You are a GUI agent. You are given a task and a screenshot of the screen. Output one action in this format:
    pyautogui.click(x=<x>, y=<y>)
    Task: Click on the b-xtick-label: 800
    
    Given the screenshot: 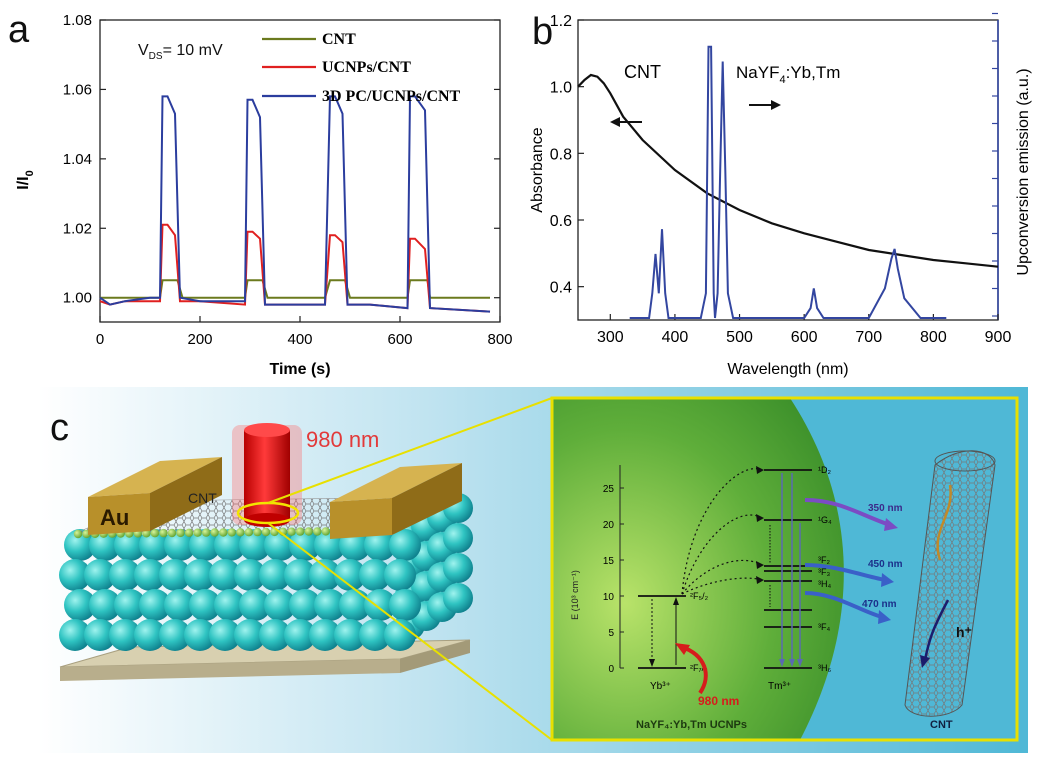 What is the action you would take?
    pyautogui.click(x=933, y=337)
    